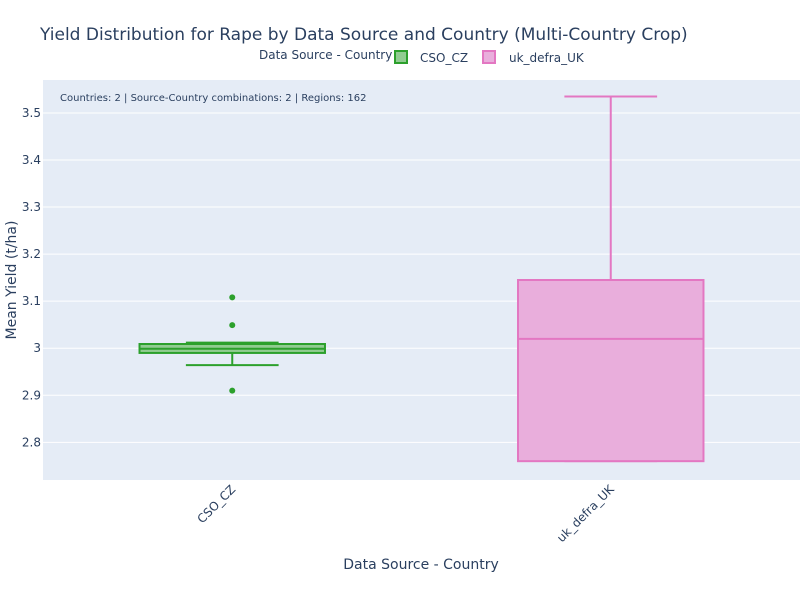  Describe the element at coordinates (232, 344) in the screenshot. I see `box-cso-cz` at that location.